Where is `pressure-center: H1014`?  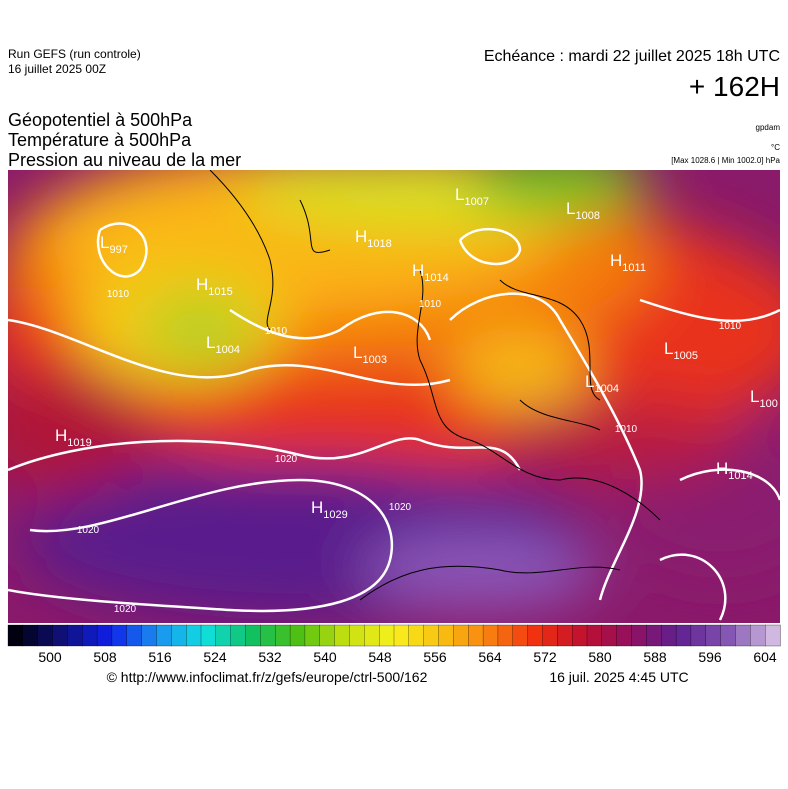 pressure-center: H1014 is located at coordinates (734, 470).